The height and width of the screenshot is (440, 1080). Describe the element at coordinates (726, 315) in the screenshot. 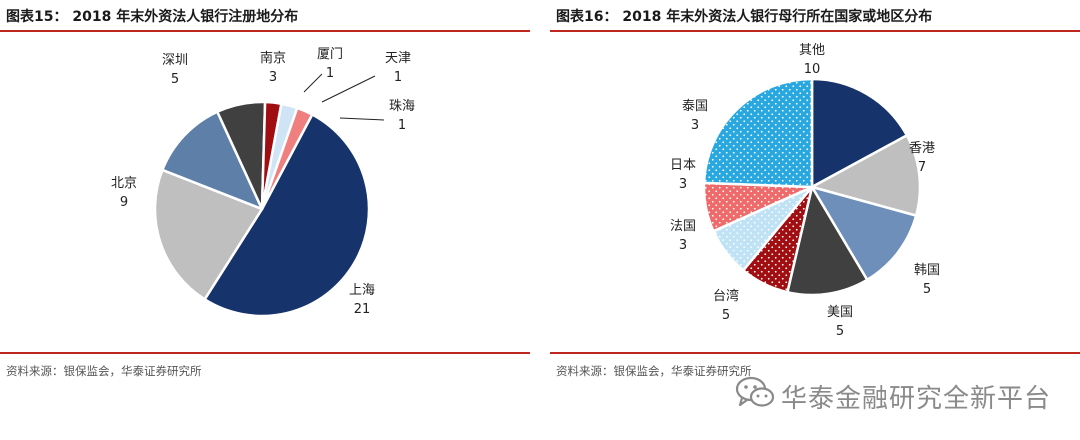

I see `slice-value-台湾: 5` at that location.